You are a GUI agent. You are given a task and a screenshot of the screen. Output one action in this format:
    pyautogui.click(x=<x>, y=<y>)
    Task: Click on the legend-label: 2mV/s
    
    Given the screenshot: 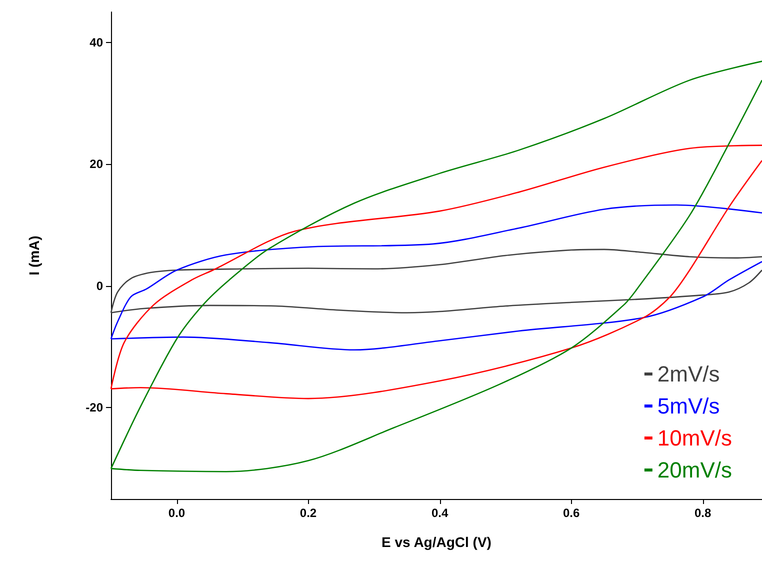 What is the action you would take?
    pyautogui.click(x=688, y=374)
    